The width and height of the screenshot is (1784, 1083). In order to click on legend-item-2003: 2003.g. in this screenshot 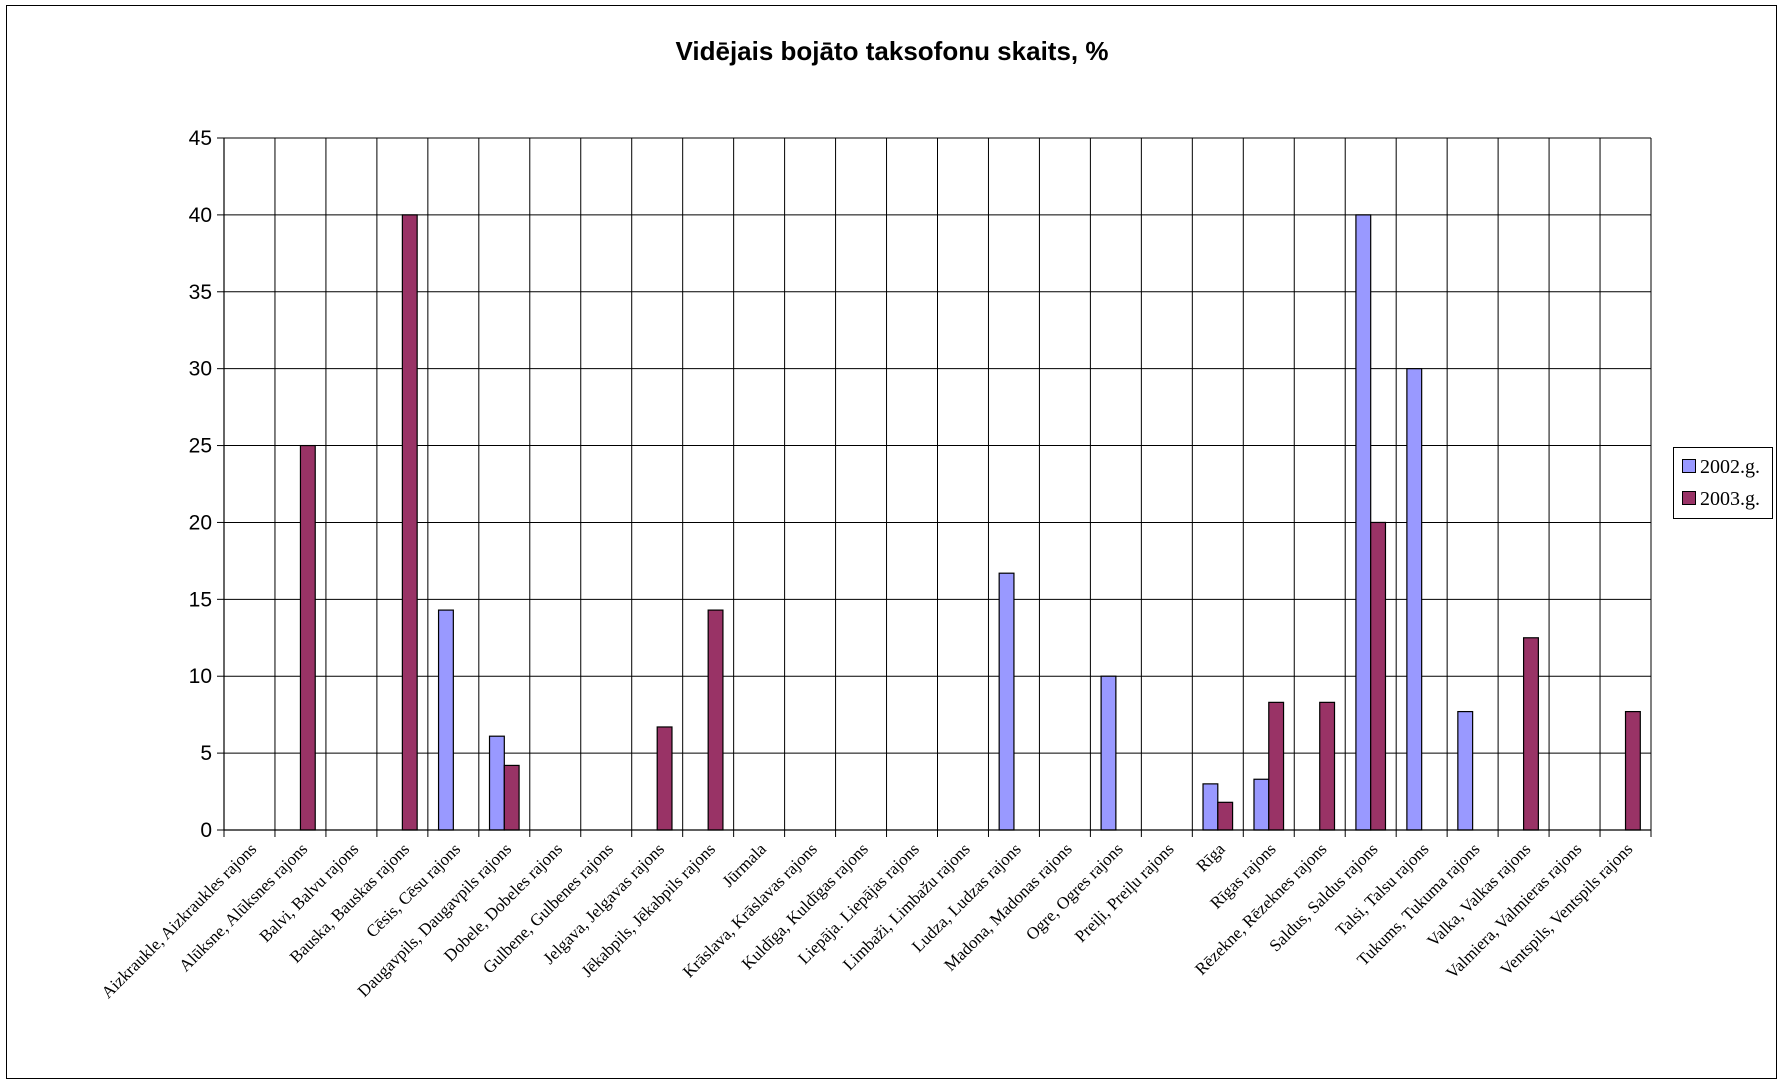, I will do `click(1721, 499)`.